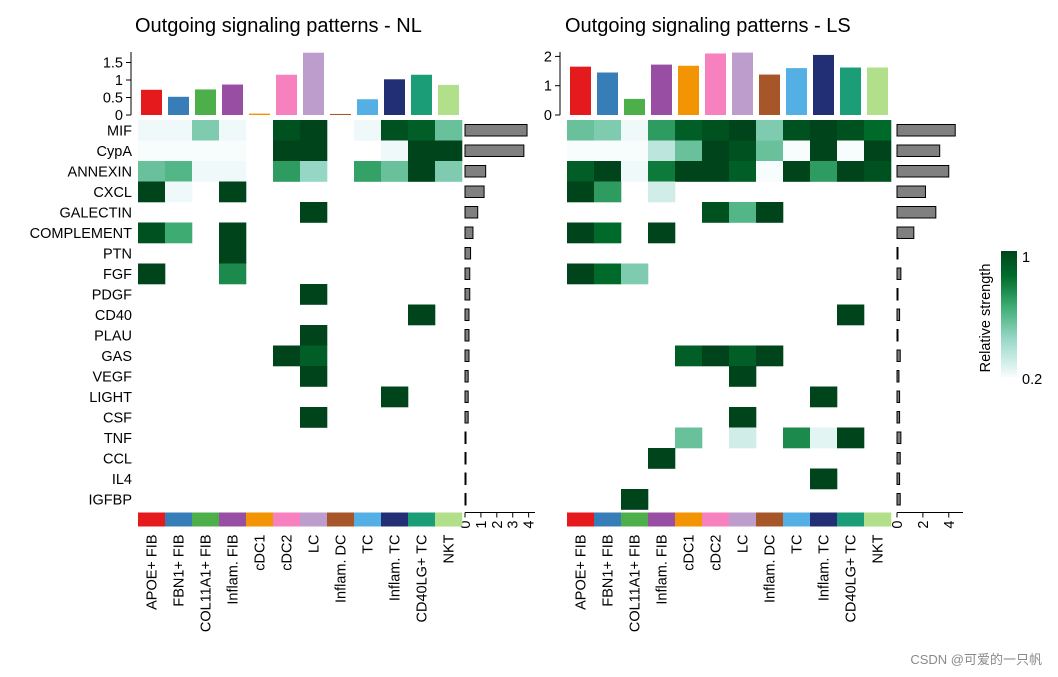 Image resolution: width=1058 pixels, height=677 pixels. Describe the element at coordinates (117, 459) in the screenshot. I see `pathway-label: CCL` at that location.